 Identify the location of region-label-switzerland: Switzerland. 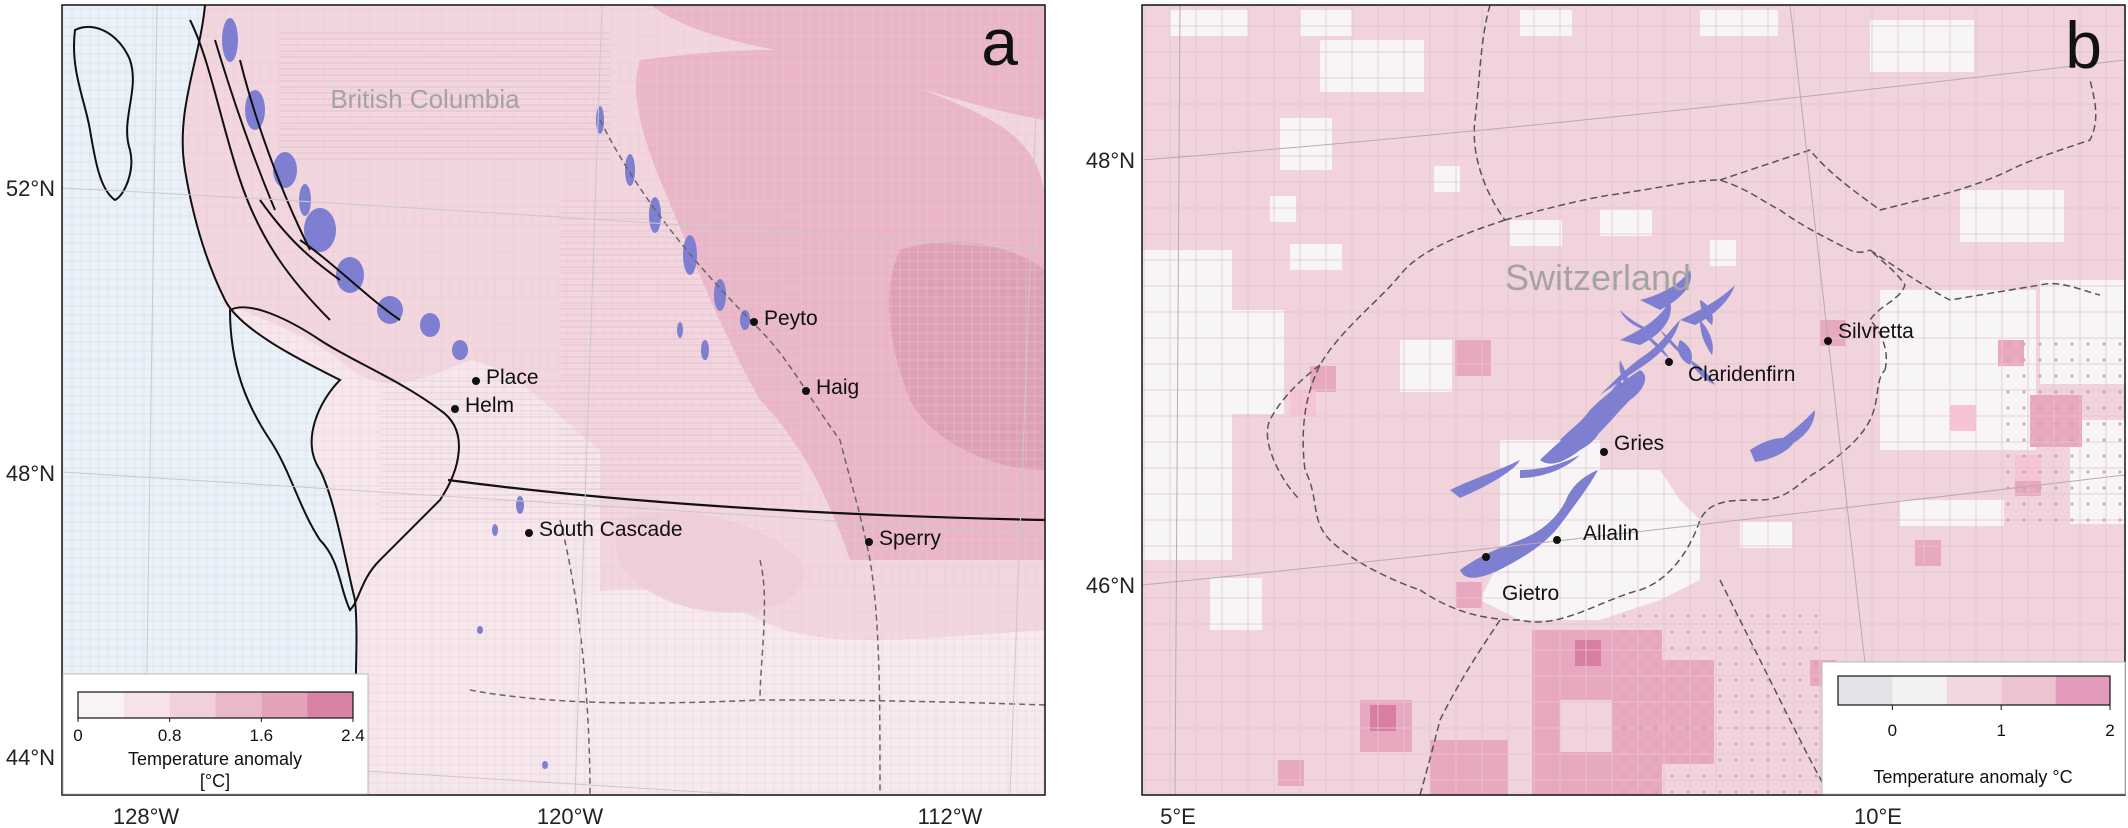
(1598, 277).